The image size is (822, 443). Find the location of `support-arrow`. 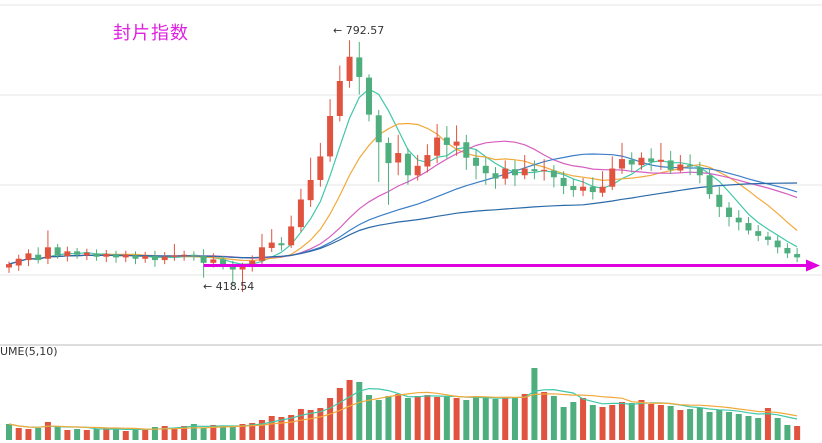

support-arrow is located at coordinates (511, 265).